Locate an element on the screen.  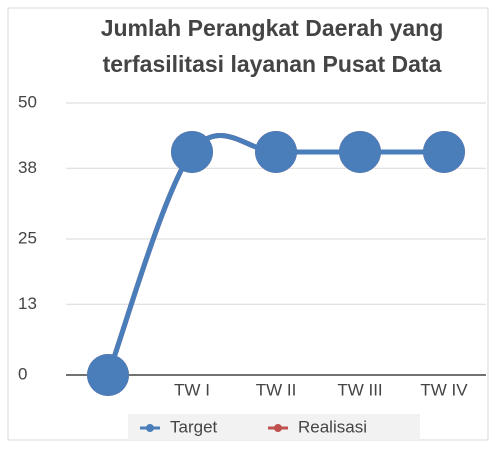
y-tick-label: 38 is located at coordinates (27, 167).